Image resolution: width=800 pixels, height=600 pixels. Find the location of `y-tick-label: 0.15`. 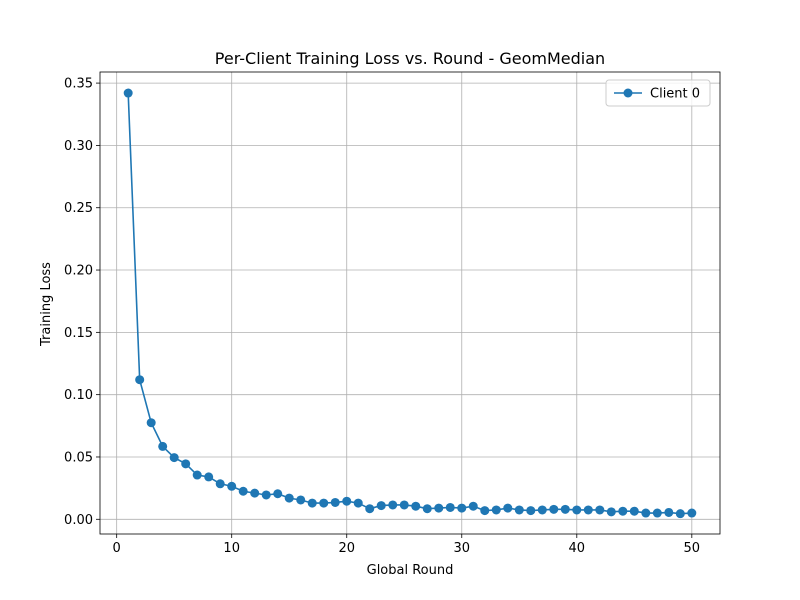

y-tick-label: 0.15 is located at coordinates (78, 333).